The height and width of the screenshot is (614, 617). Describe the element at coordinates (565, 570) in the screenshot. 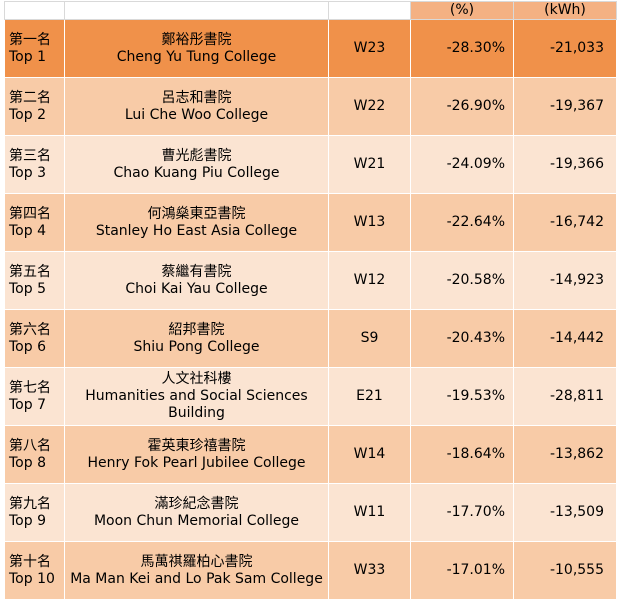

I see `kwh-cell: -10,555` at that location.